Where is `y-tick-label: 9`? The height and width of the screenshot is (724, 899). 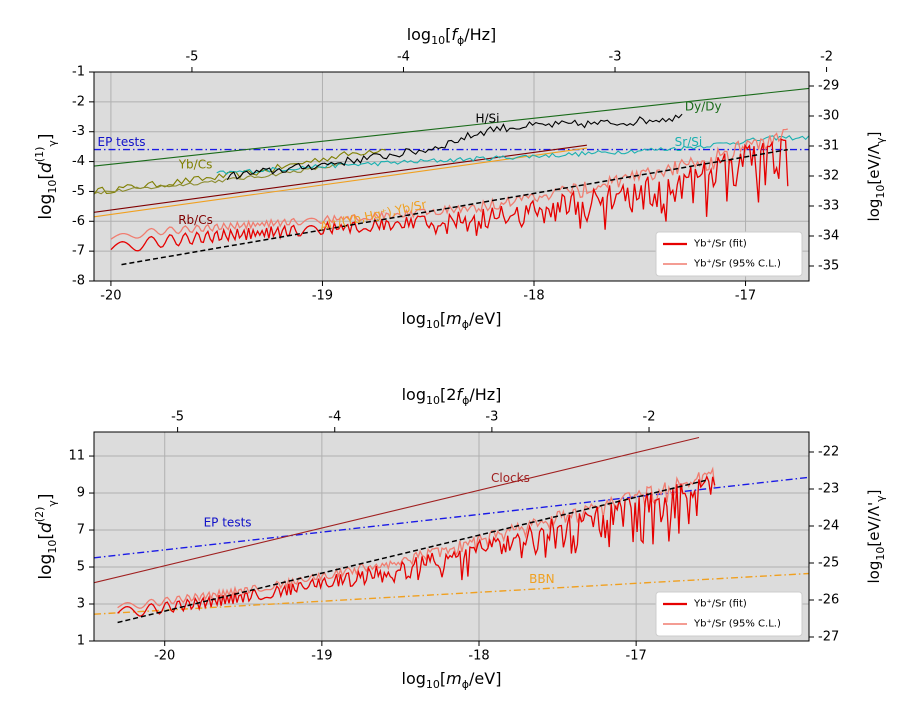 y-tick-label: 9 is located at coordinates (81, 493).